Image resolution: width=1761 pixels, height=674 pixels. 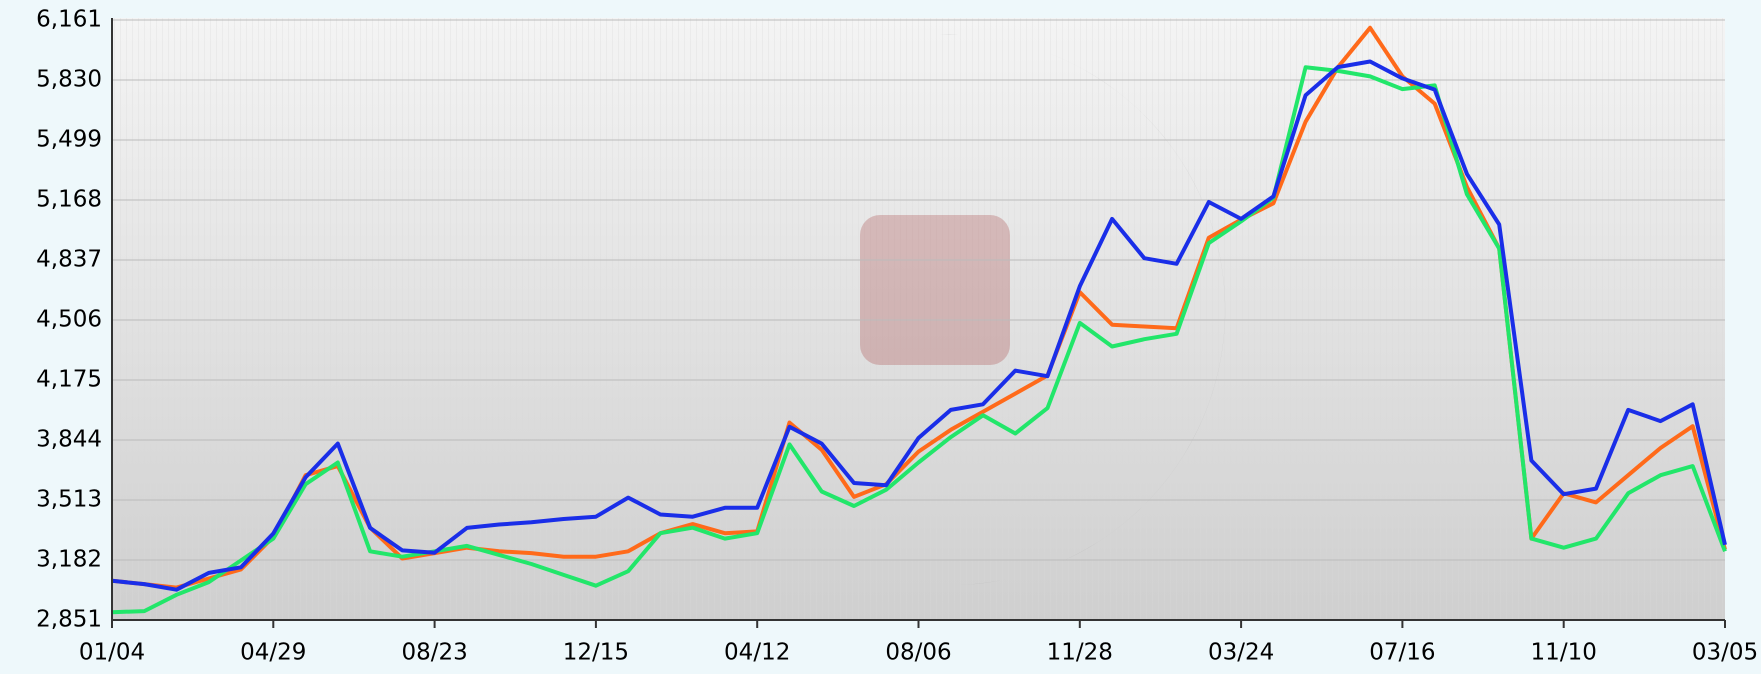 I want to click on y-tick-label: 3,513, so click(x=69, y=500).